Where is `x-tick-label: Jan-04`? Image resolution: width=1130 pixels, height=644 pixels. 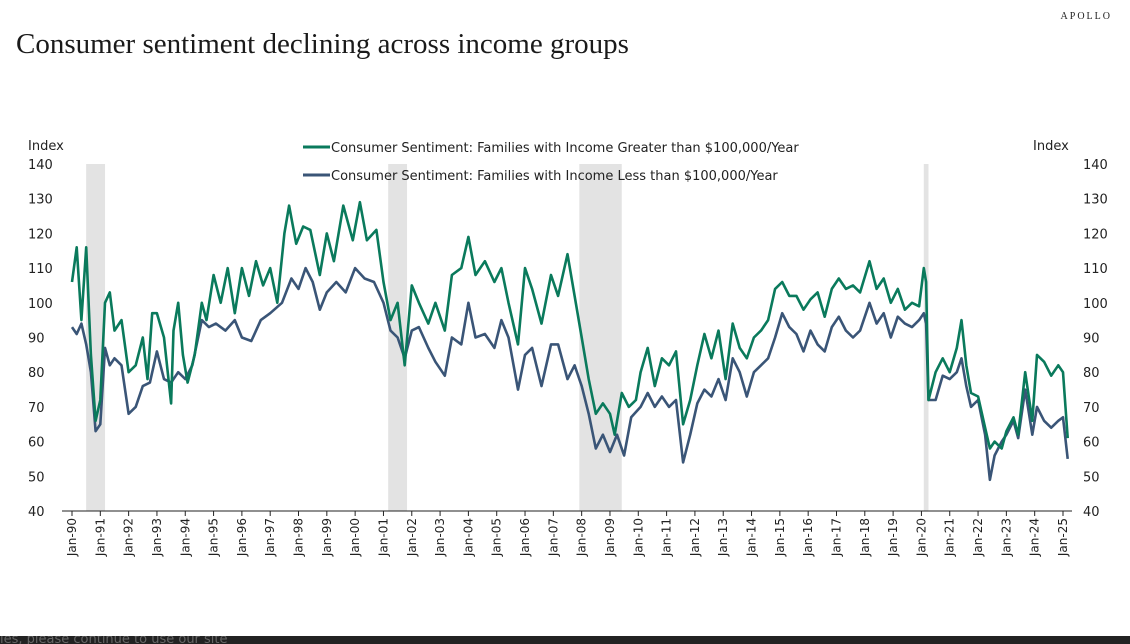
x-tick-label: Jan-04 is located at coordinates (468, 537).